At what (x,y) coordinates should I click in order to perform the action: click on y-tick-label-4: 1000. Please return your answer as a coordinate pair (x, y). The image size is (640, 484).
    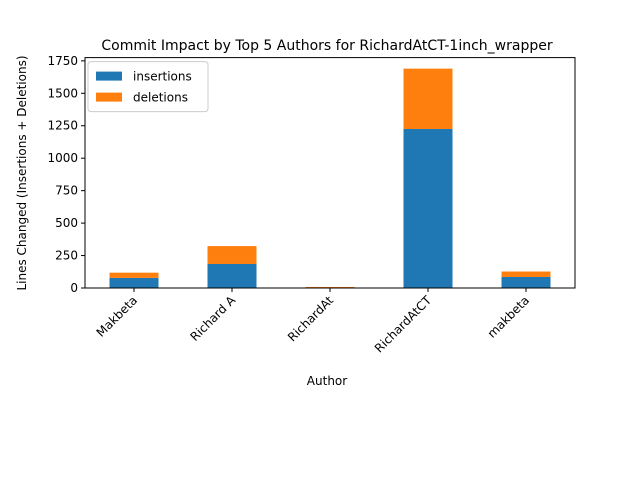
    Looking at the image, I should click on (62, 158).